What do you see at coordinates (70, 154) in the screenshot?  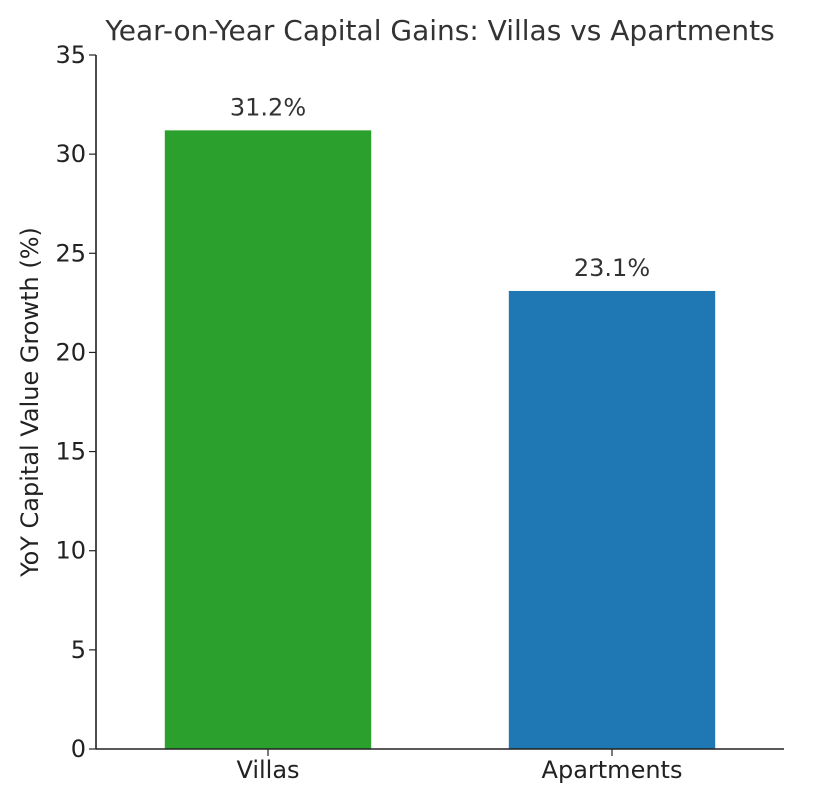 I see `y-tick-label: 30` at bounding box center [70, 154].